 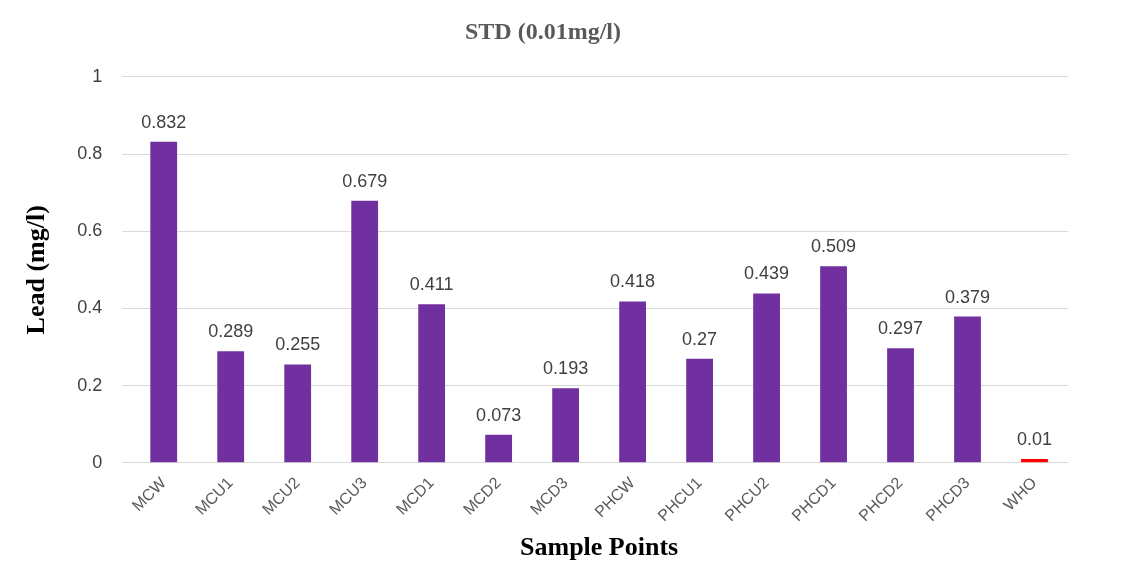 I want to click on y-tick-label: 0.2, so click(x=90, y=384).